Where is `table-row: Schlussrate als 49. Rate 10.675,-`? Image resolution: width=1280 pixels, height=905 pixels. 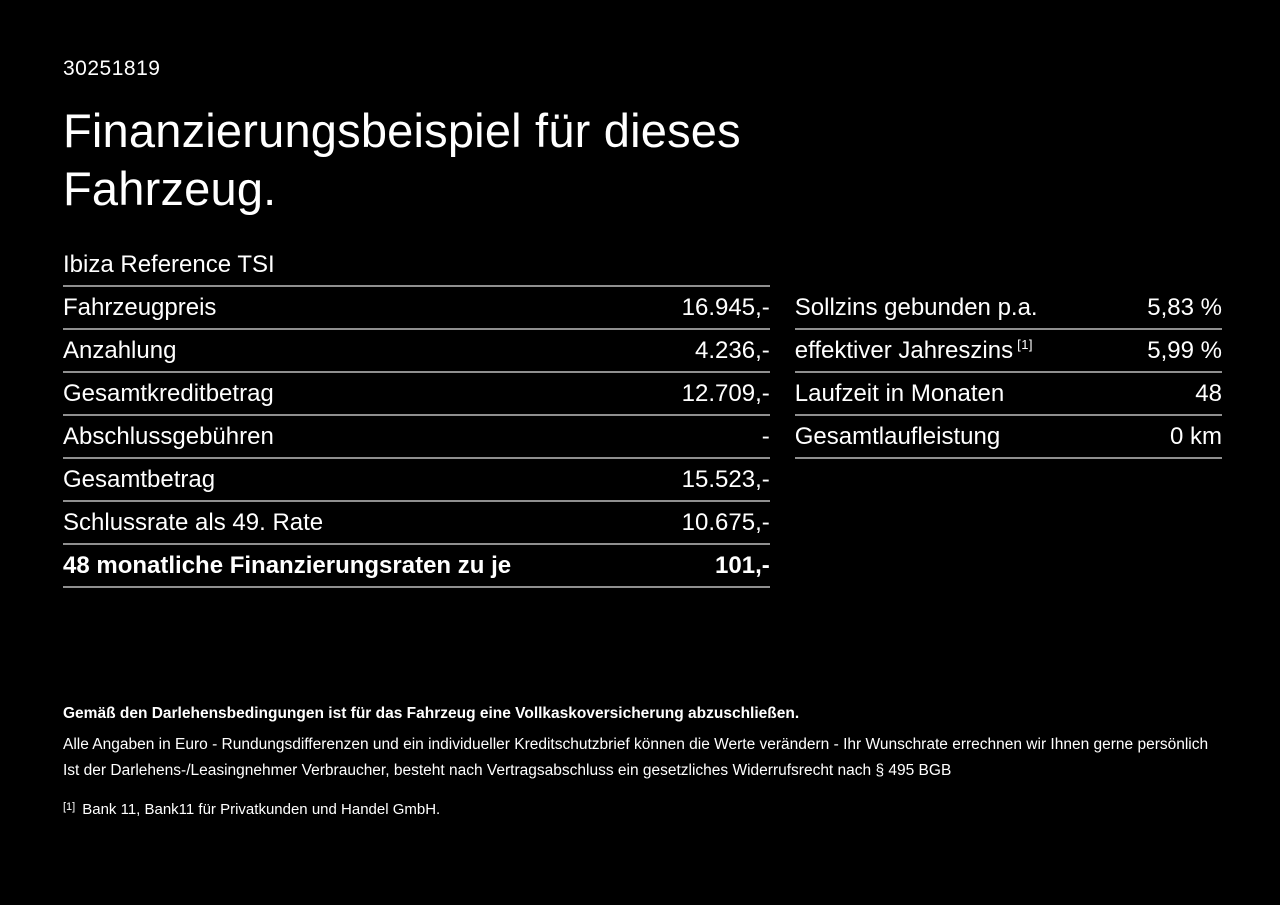 table-row: Schlussrate als 49. Rate 10.675,- is located at coordinates (416, 523).